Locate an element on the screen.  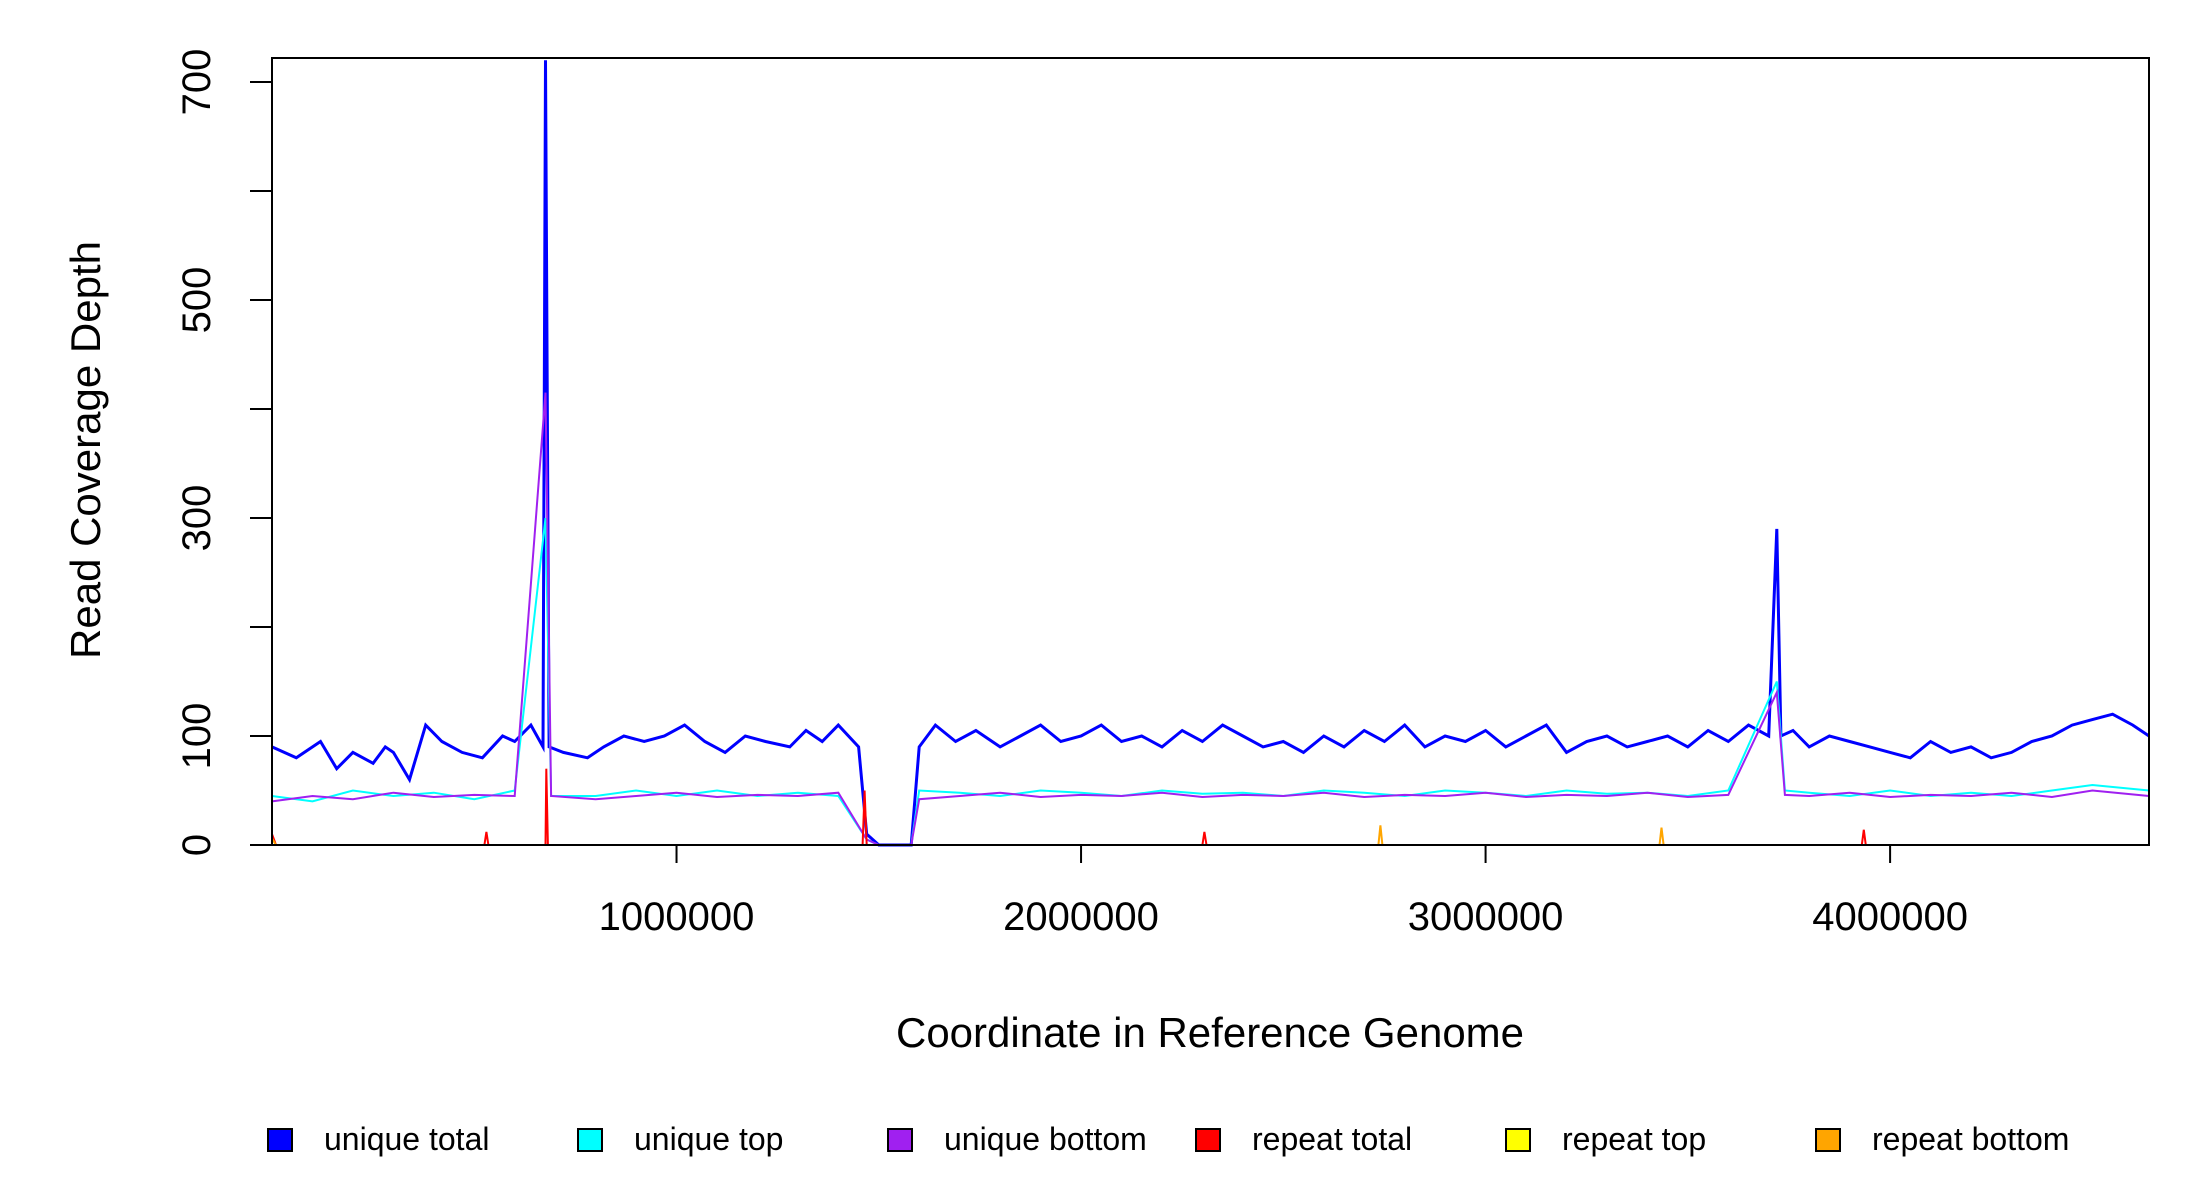
y-tick-label: 500 is located at coordinates (197, 300).